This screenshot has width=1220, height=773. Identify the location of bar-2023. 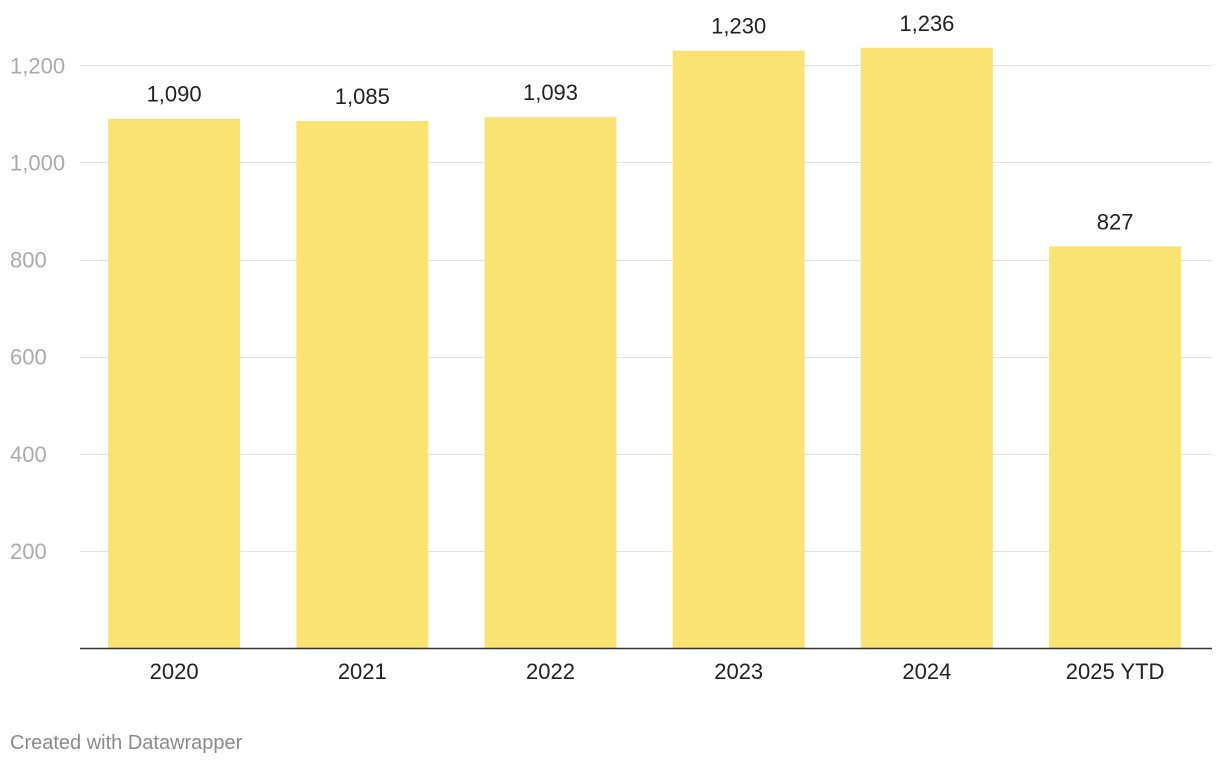
(738, 349).